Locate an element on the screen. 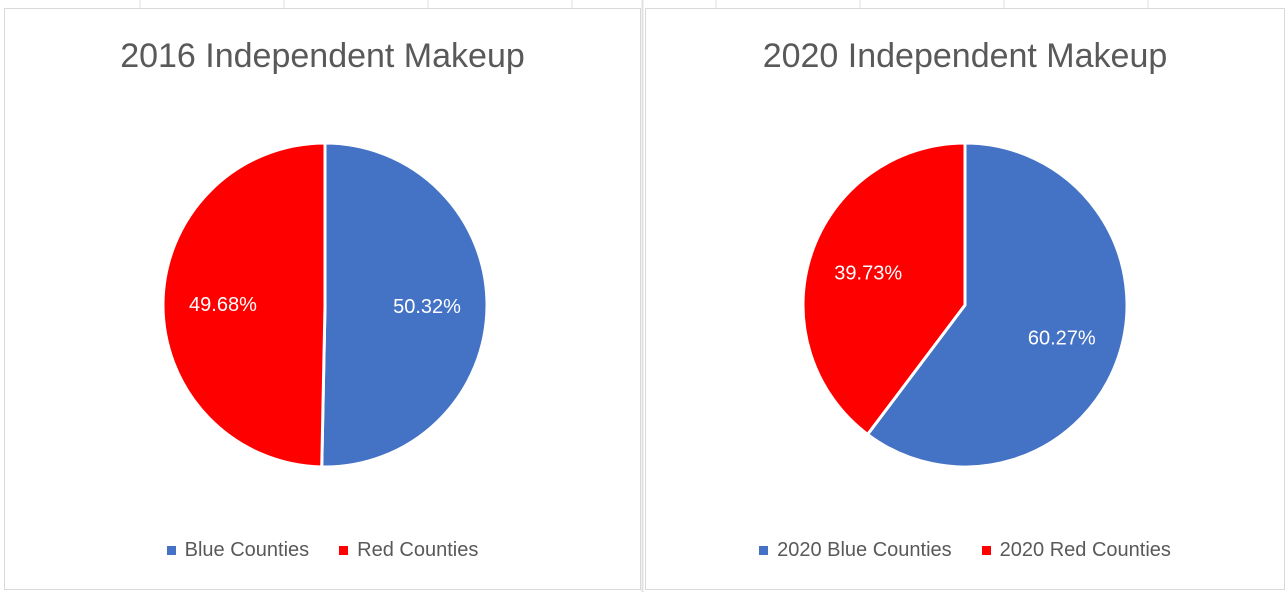  pie-chart: 60.27% 39.73% is located at coordinates (965, 305).